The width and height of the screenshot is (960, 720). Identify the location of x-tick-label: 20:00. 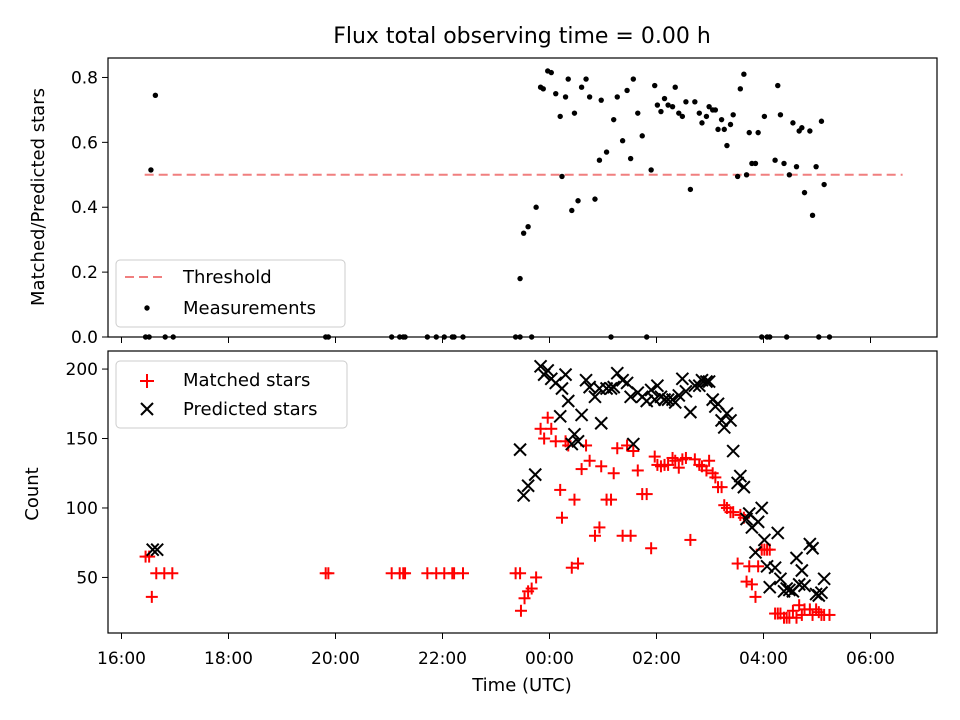
(335, 659).